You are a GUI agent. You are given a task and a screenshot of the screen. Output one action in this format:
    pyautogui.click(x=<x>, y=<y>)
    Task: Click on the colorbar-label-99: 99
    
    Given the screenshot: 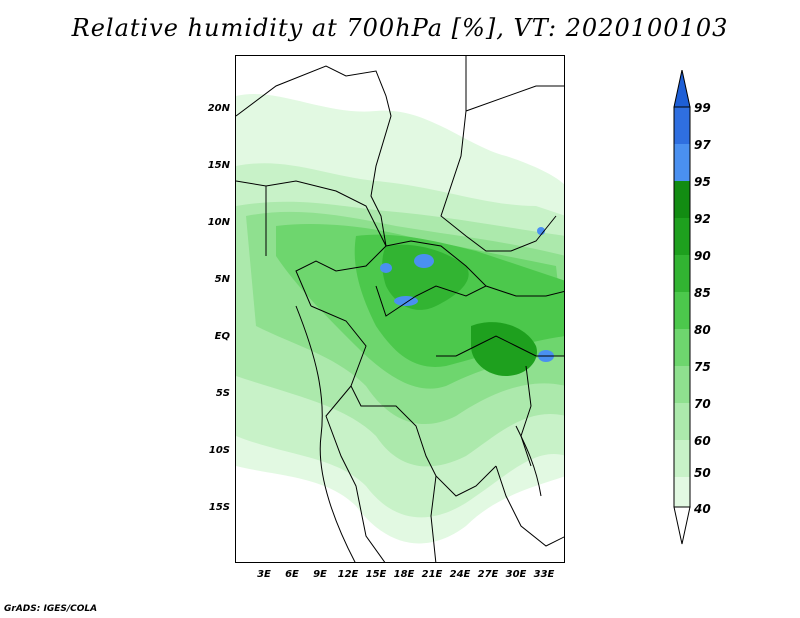 What is the action you would take?
    pyautogui.click(x=702, y=108)
    